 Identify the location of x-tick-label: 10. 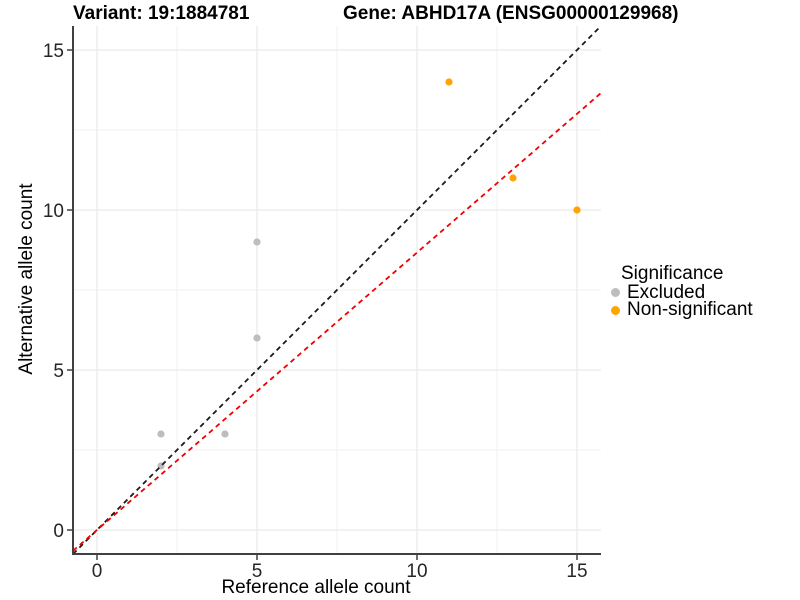
(416, 571).